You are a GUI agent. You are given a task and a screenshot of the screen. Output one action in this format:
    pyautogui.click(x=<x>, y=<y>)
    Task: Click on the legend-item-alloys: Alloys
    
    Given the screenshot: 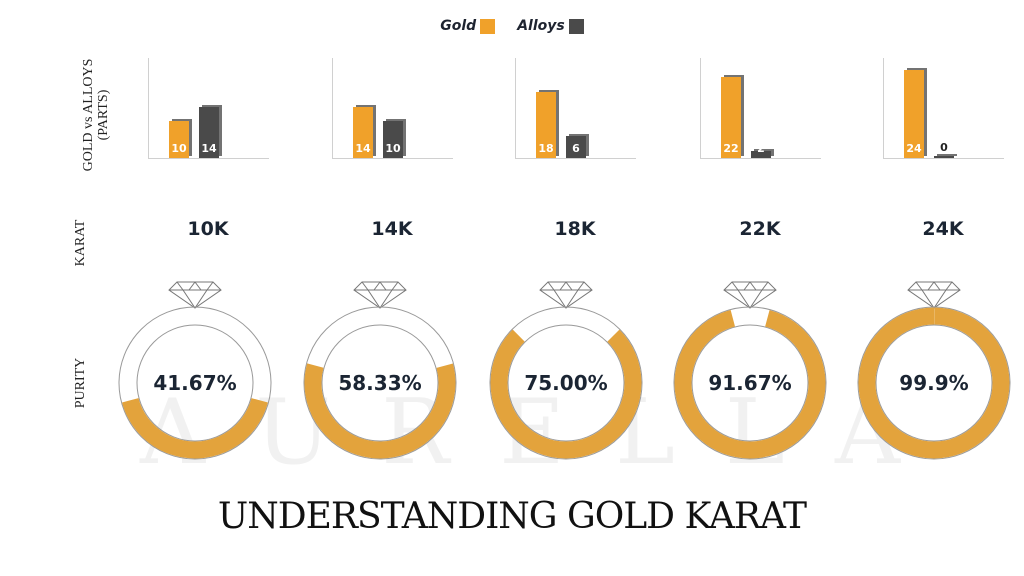 What is the action you would take?
    pyautogui.click(x=550, y=26)
    